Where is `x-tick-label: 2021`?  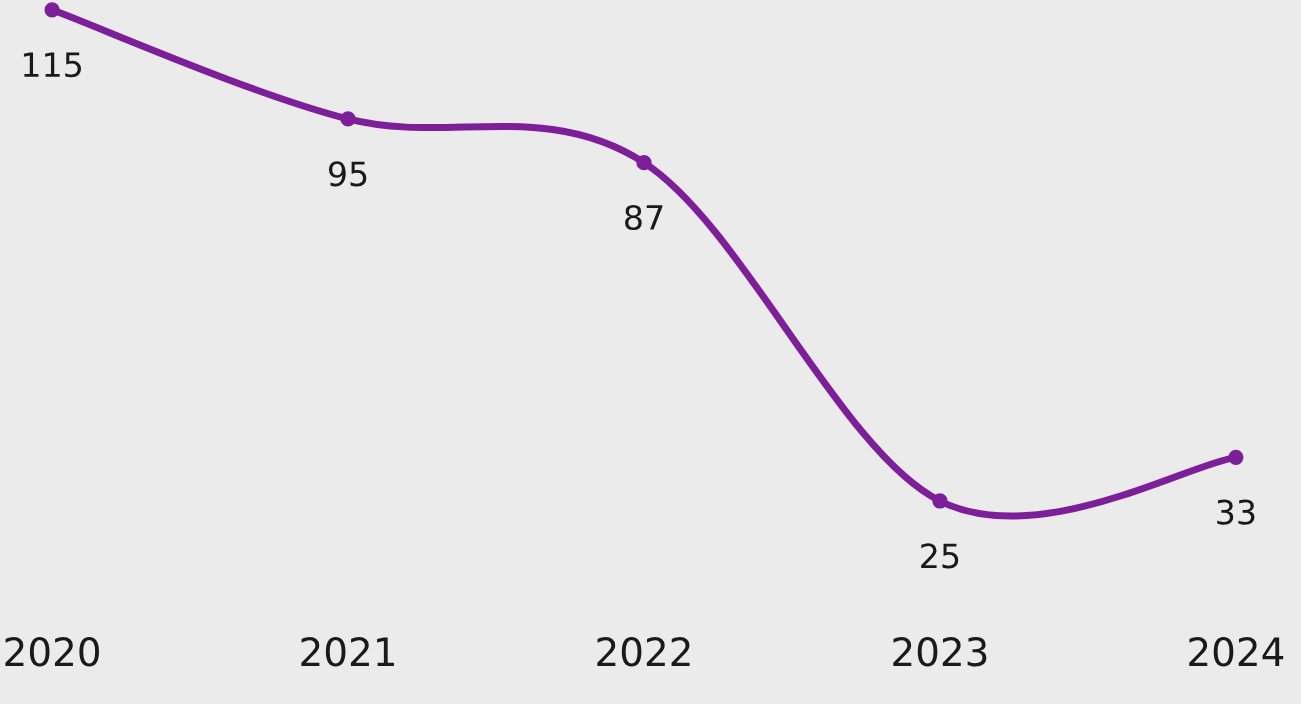
x-tick-label: 2021 is located at coordinates (347, 652).